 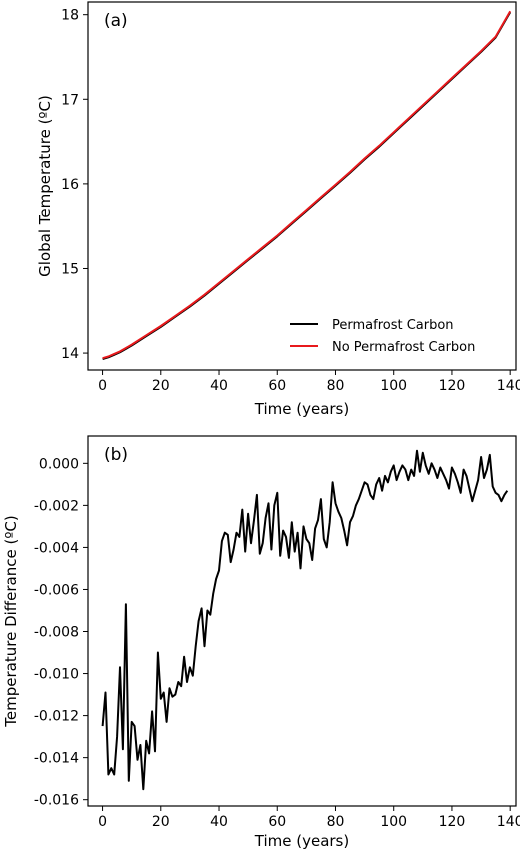 What do you see at coordinates (56, 759) in the screenshot?
I see `y-tick-label: -0.014` at bounding box center [56, 759].